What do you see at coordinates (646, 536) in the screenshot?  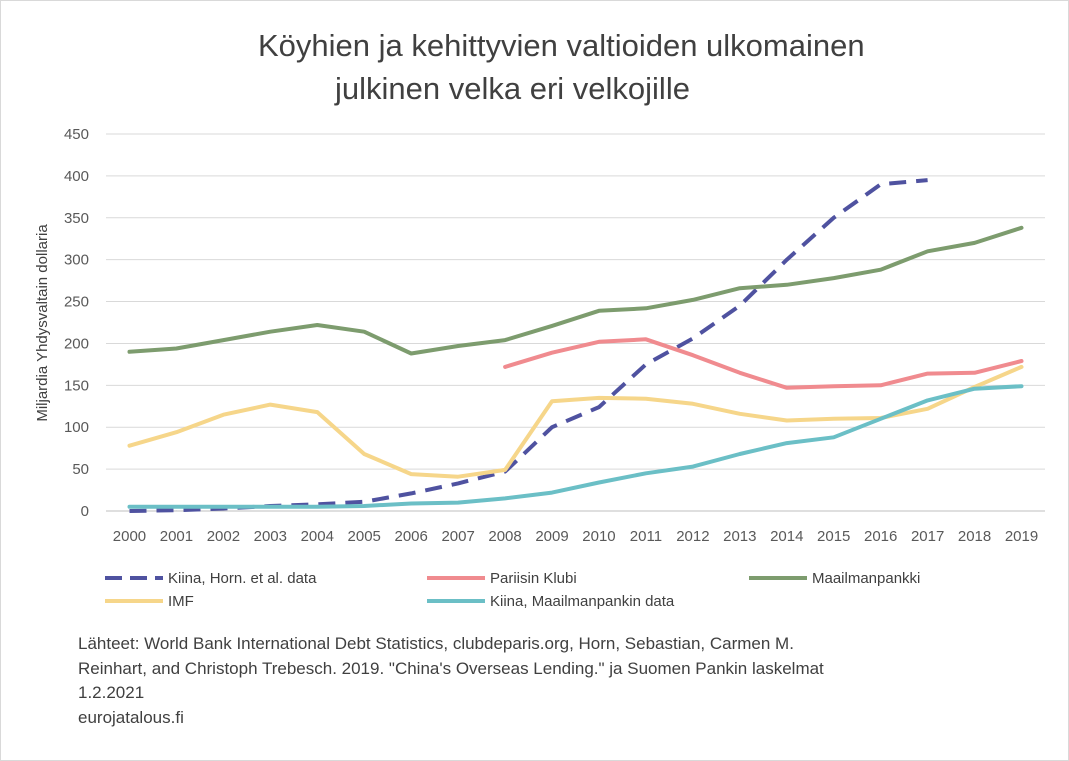 I see `x-tick-label: 2011` at bounding box center [646, 536].